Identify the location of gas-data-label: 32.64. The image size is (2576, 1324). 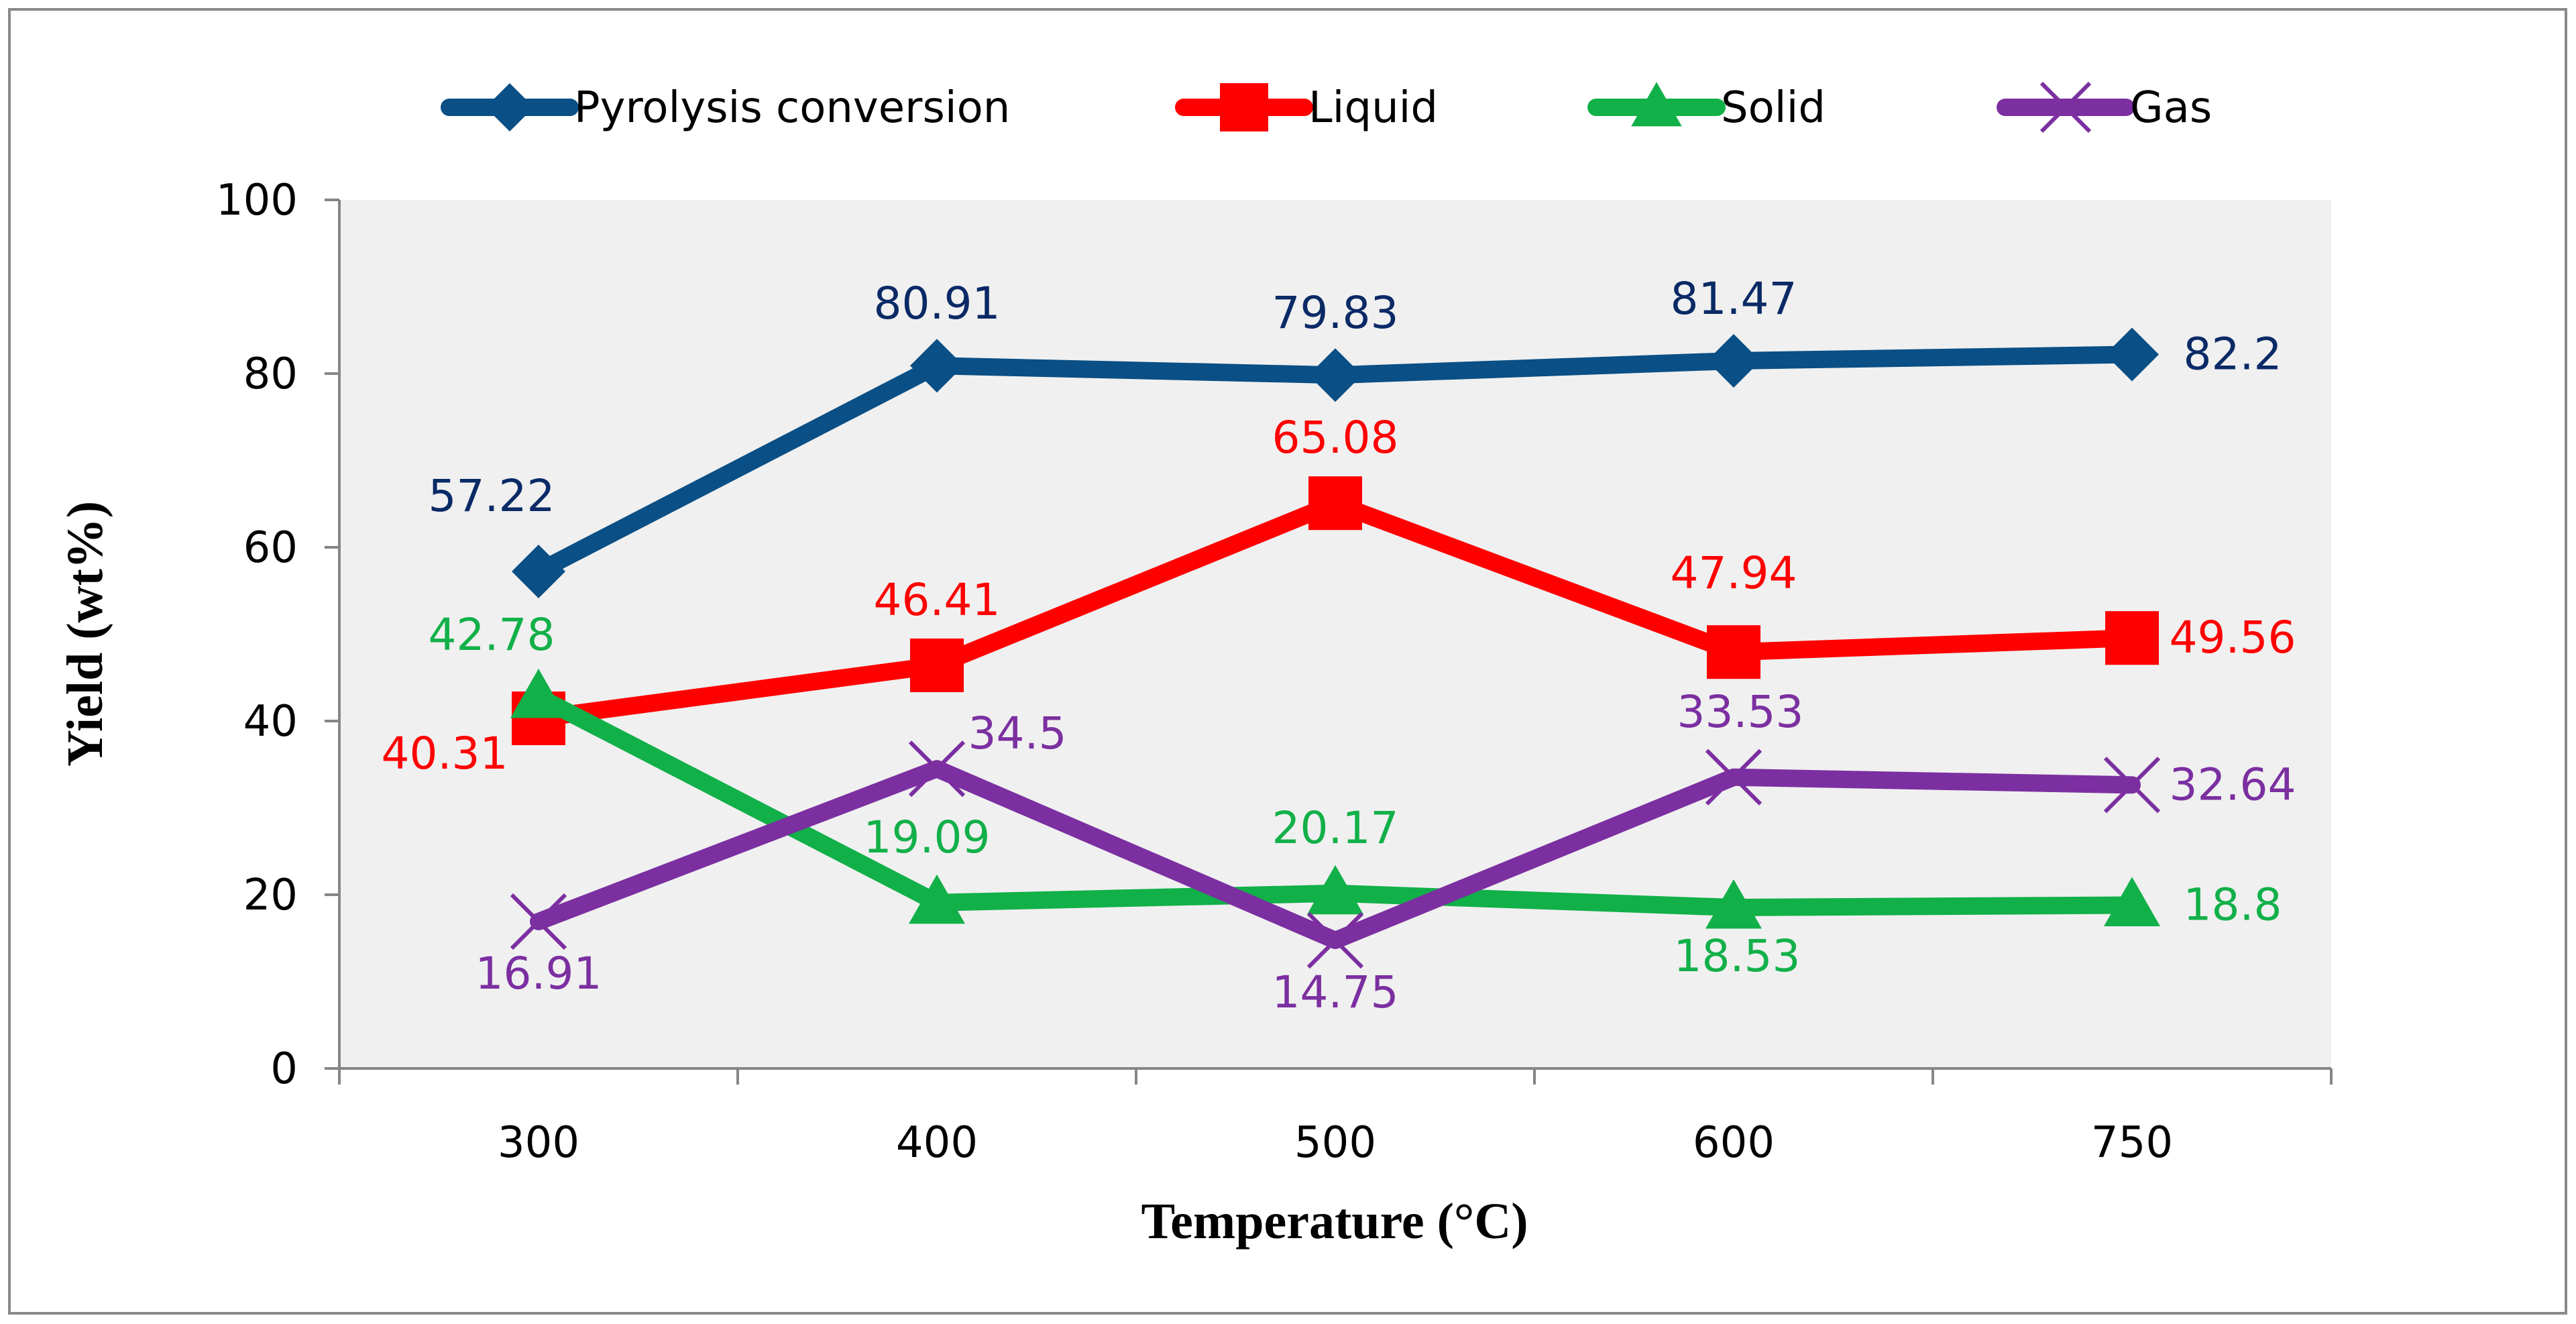
(2233, 784).